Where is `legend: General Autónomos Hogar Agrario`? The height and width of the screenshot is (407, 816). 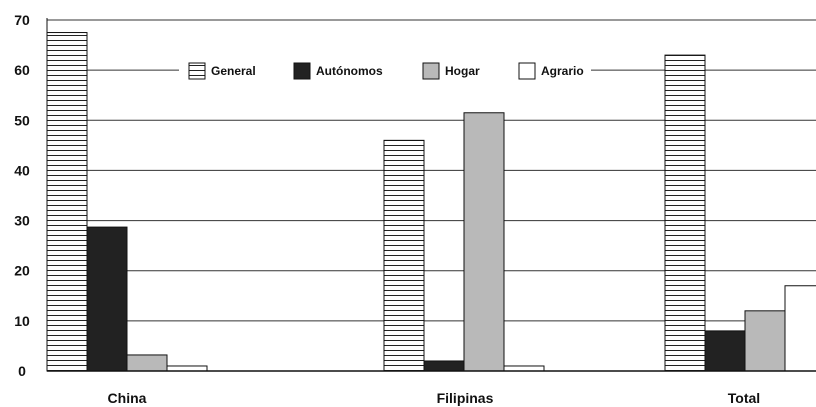
legend: General Autónomos Hogar Agrario is located at coordinates (385, 71).